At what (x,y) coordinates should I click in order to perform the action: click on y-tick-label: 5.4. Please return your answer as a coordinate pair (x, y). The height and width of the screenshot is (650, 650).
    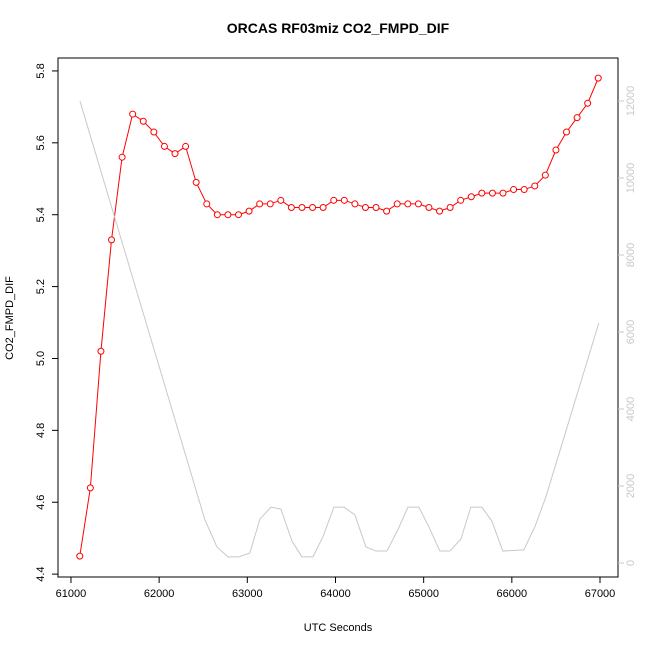
    Looking at the image, I should click on (41, 214).